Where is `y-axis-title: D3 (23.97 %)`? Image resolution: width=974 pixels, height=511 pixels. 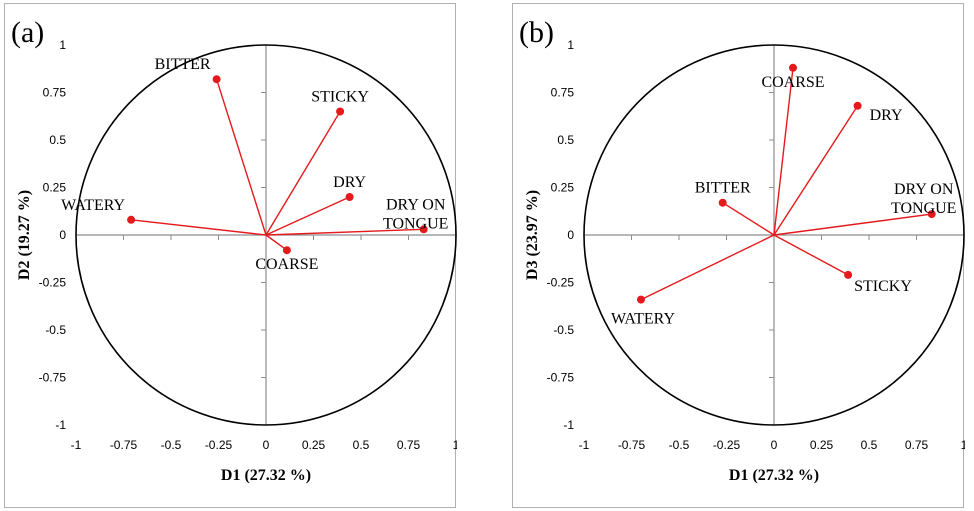
y-axis-title: D3 (23.97 %) is located at coordinates (532, 235).